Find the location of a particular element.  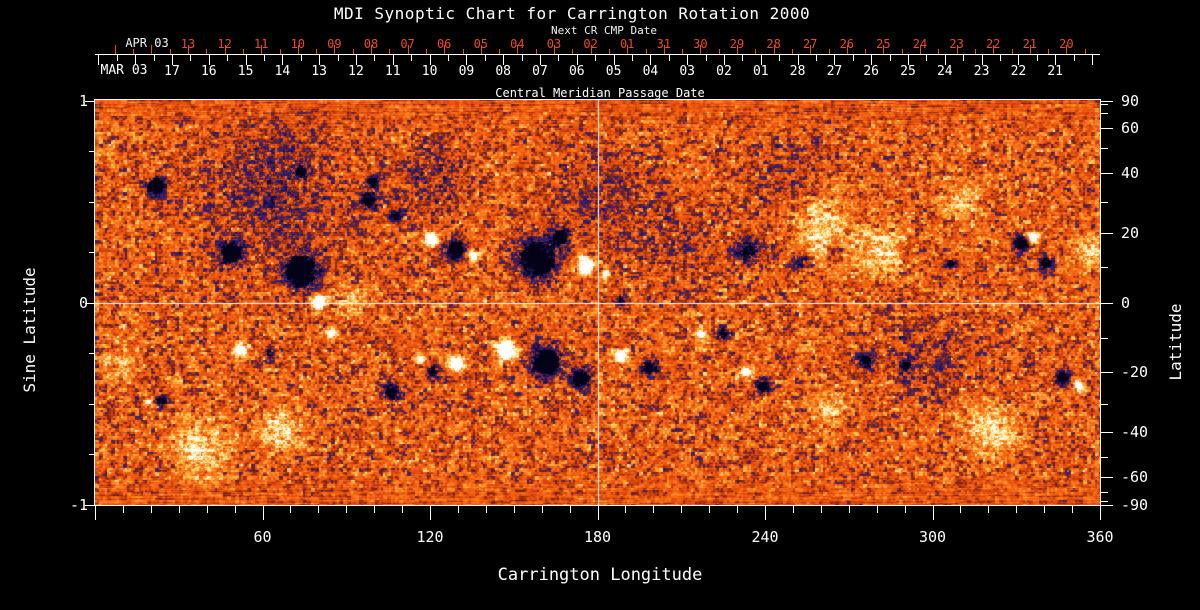

cmp-day-label: 25 is located at coordinates (908, 71).